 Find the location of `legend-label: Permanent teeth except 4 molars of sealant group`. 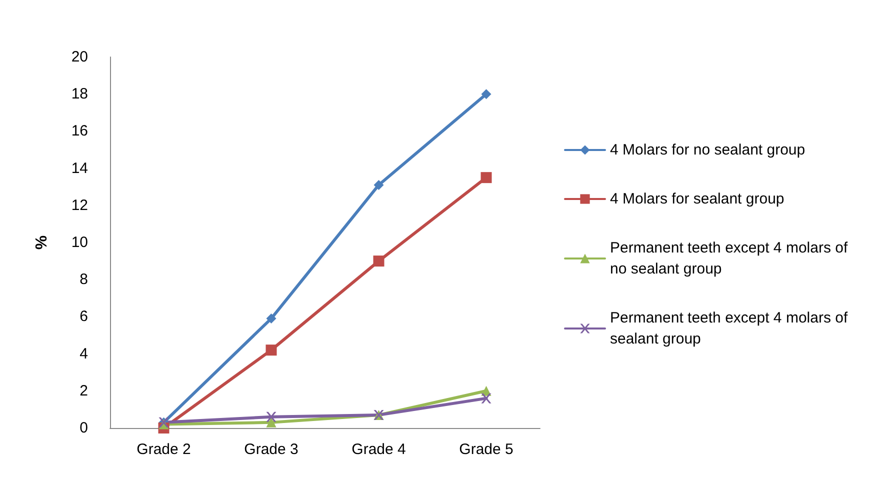

legend-label: Permanent teeth except 4 molars of sealant group is located at coordinates (731, 329).